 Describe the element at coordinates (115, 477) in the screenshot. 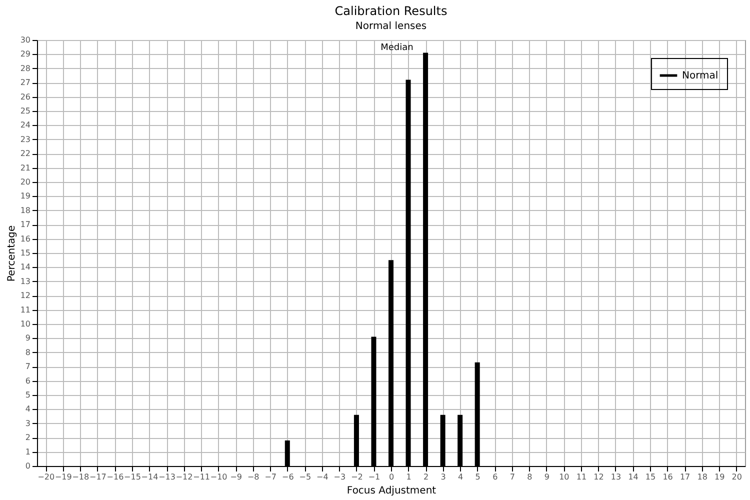

I see `x-tick-label: −16` at that location.